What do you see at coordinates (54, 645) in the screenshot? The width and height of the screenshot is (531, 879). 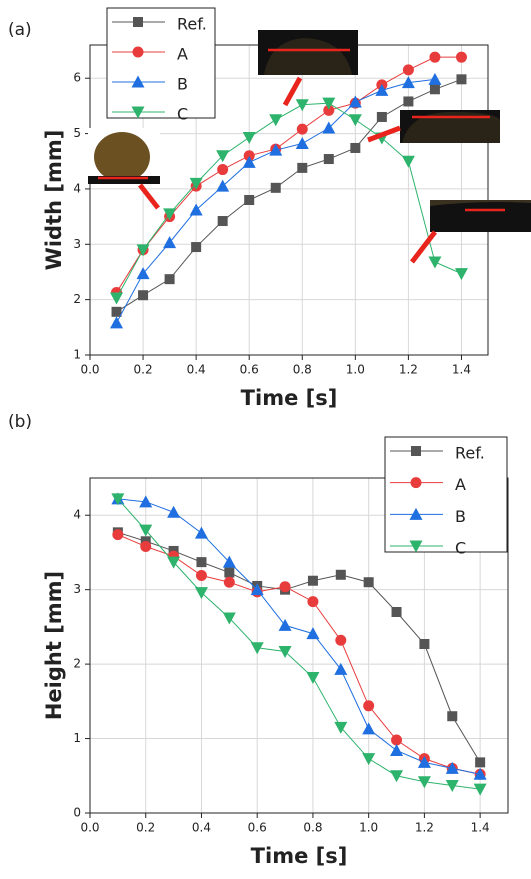 I see `y-axis-title: Height [mm]` at bounding box center [54, 645].